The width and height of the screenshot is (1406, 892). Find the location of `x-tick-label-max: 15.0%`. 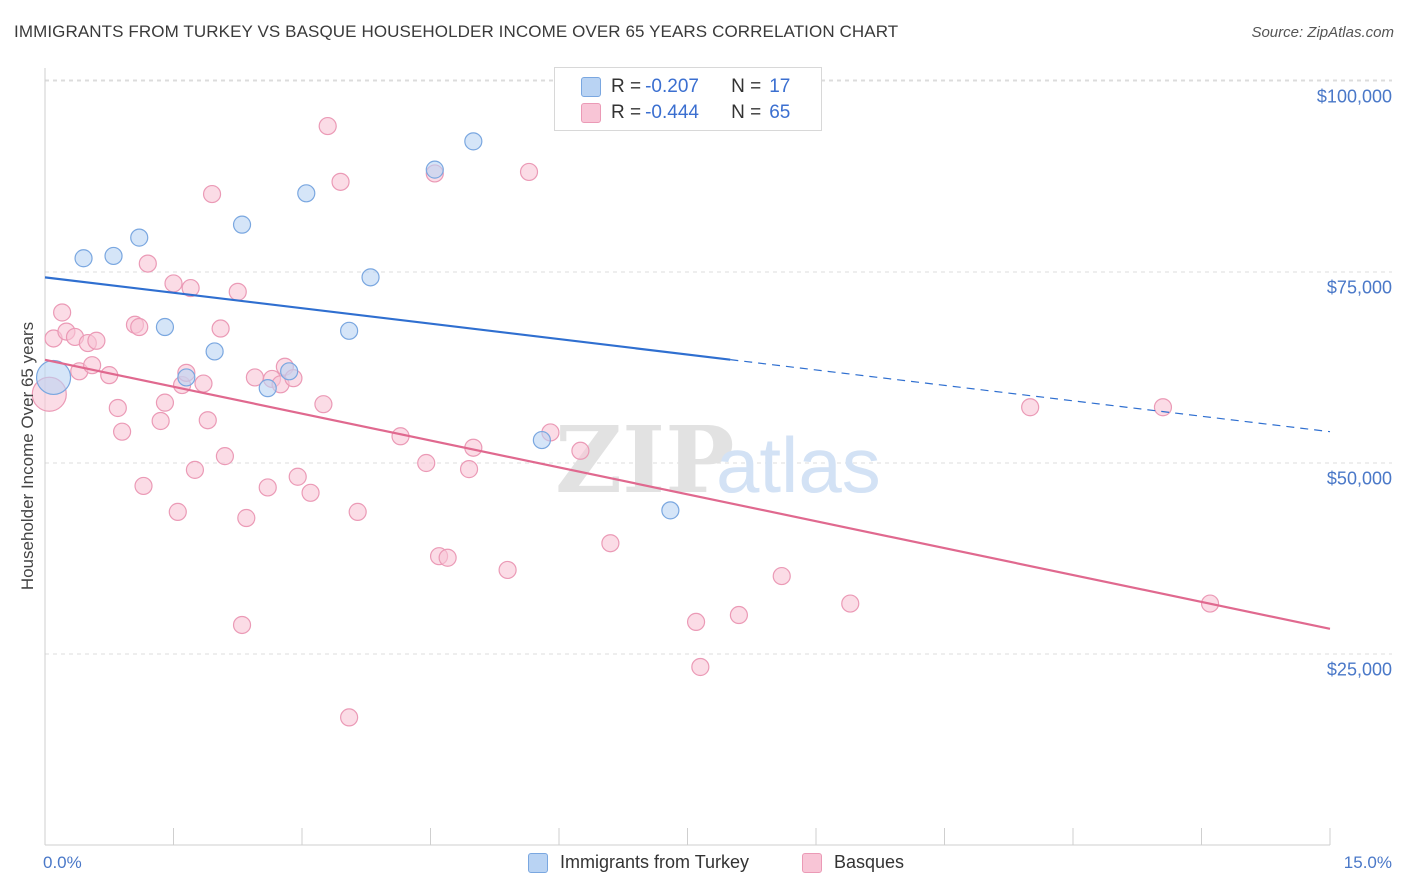

x-tick-label-max: 15.0% is located at coordinates (1367, 862).